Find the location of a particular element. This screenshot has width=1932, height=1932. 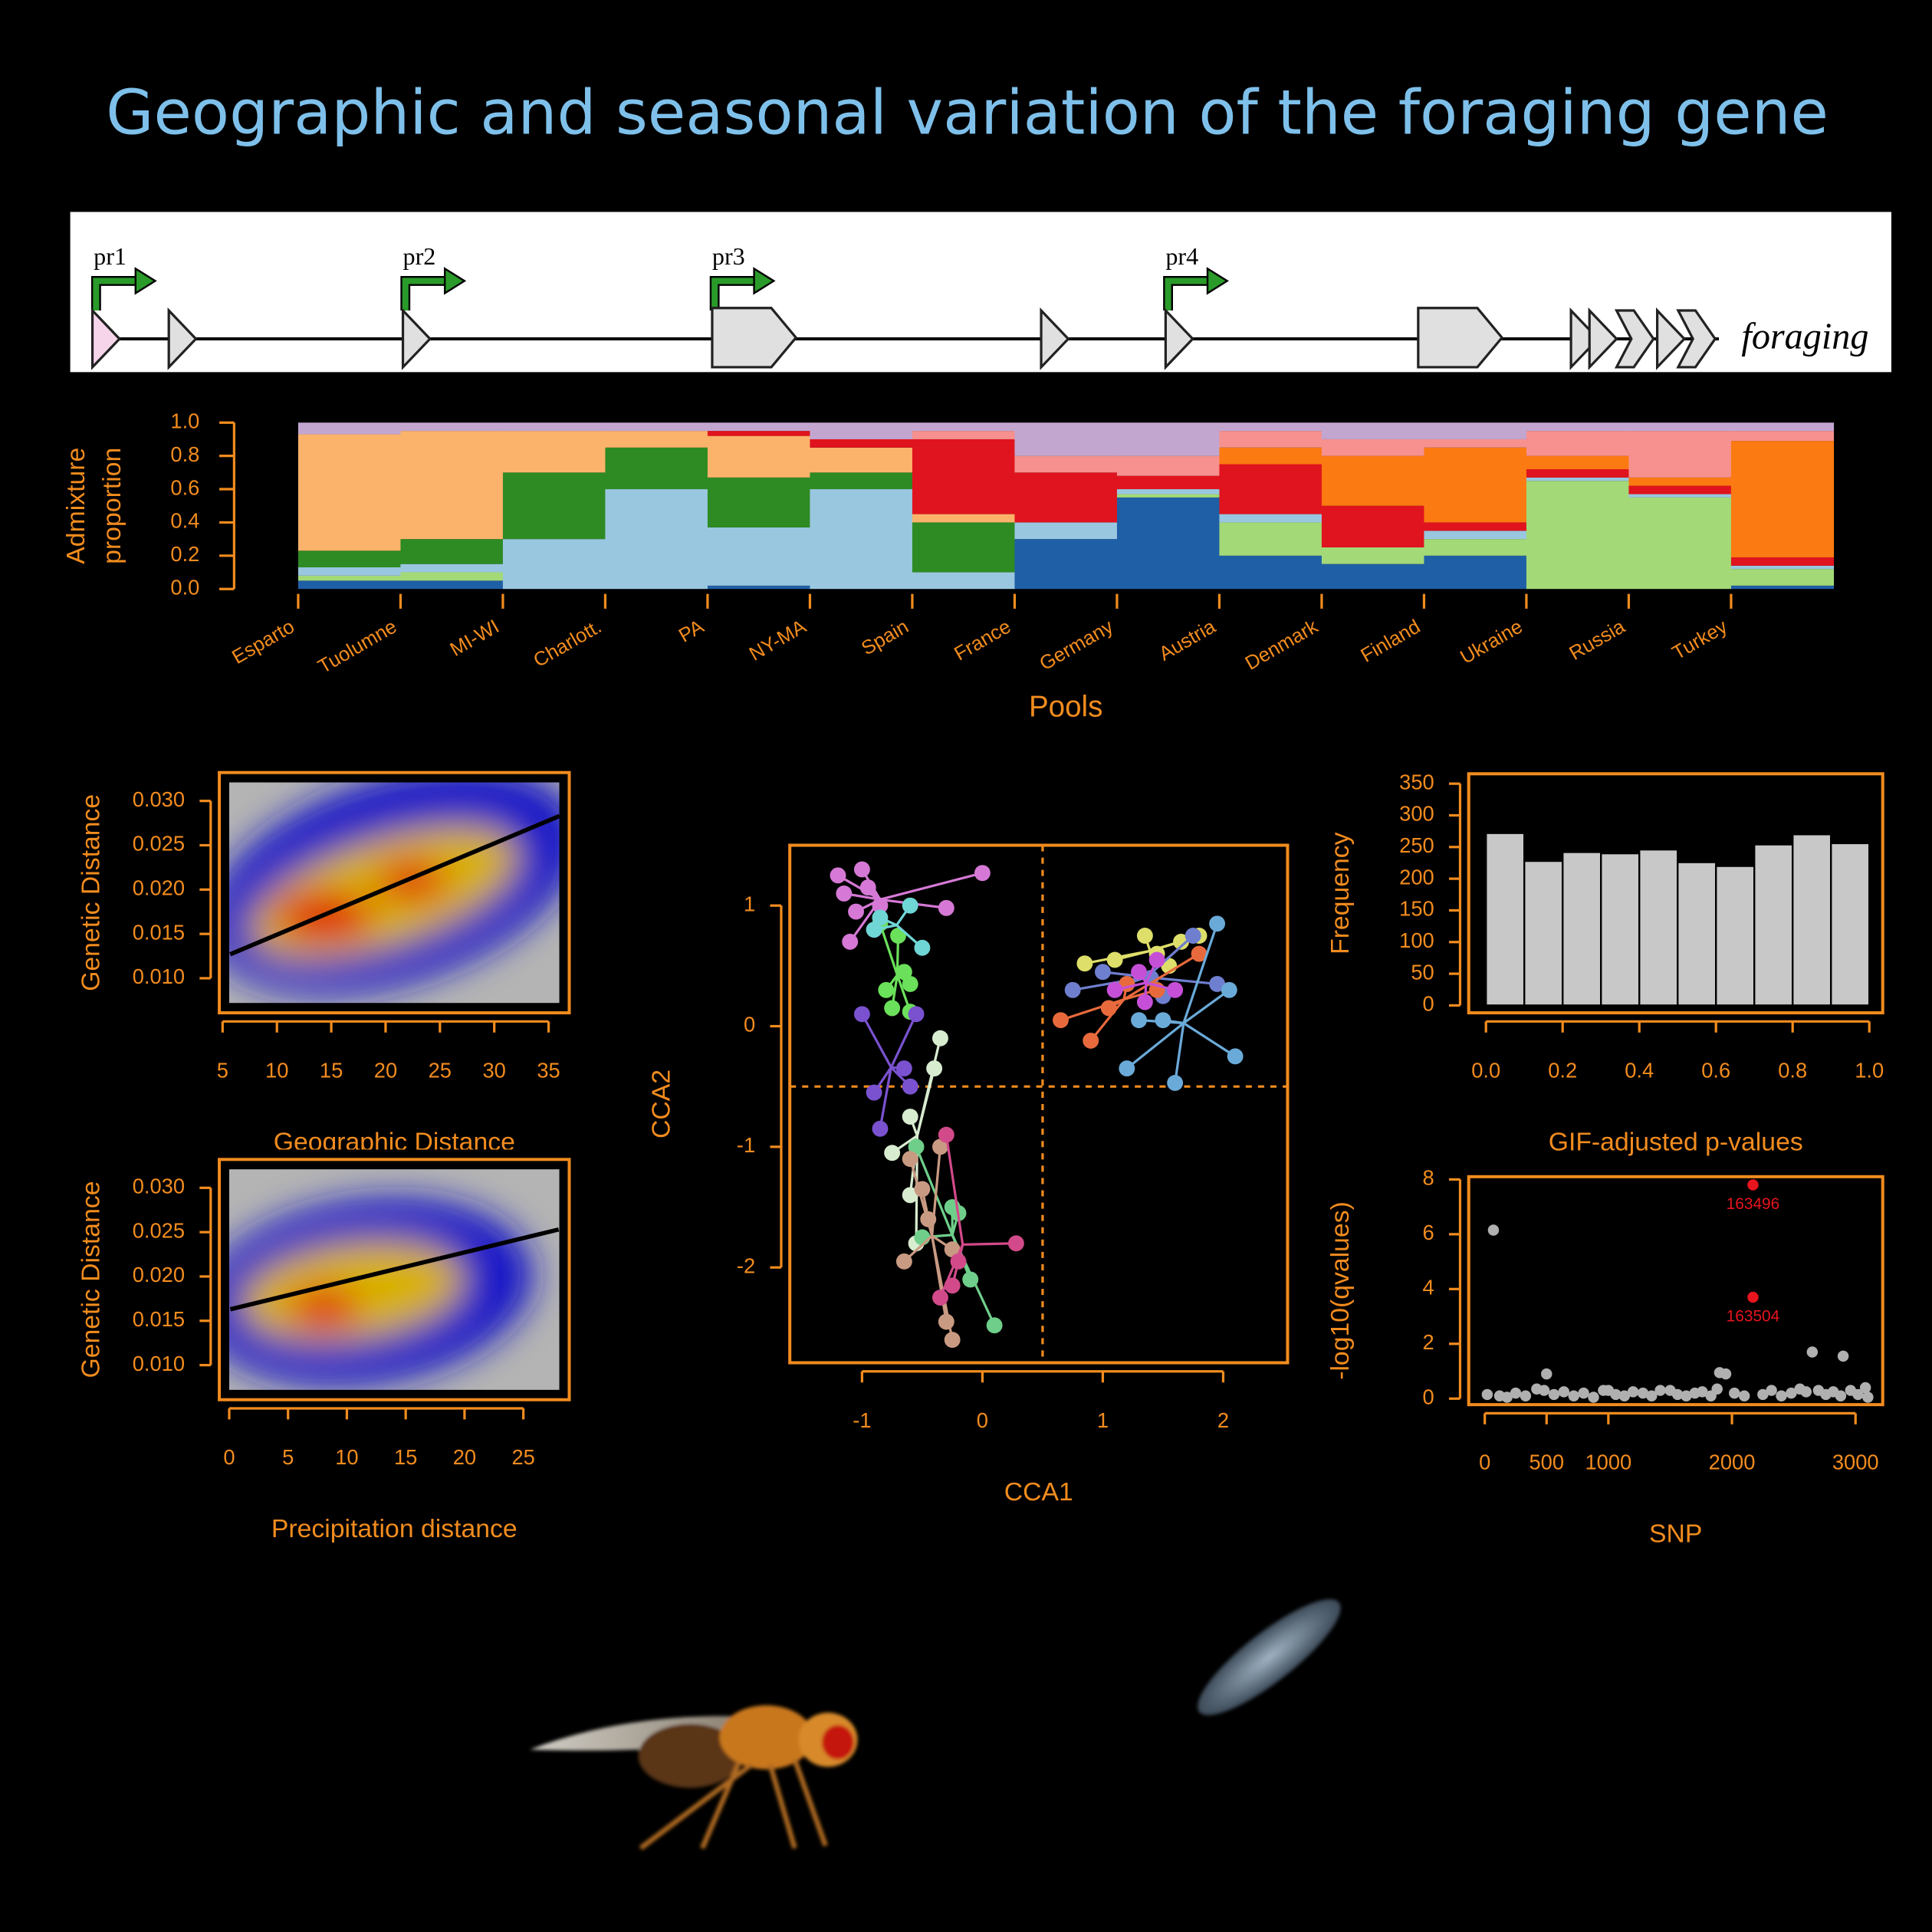

x-tick-label: 0.8 is located at coordinates (1792, 1070).